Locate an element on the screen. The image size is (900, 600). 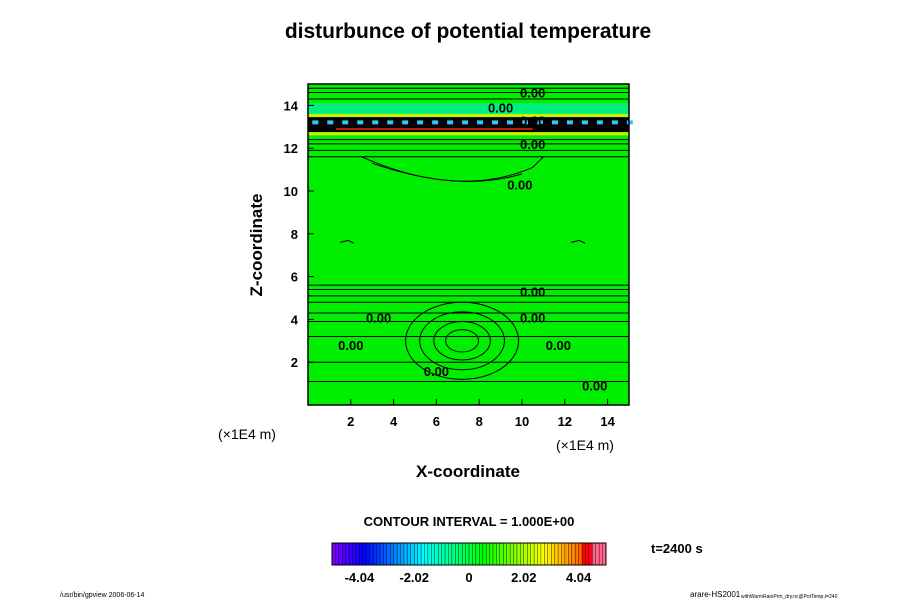
y-tick-label: 14 is located at coordinates (291, 105).